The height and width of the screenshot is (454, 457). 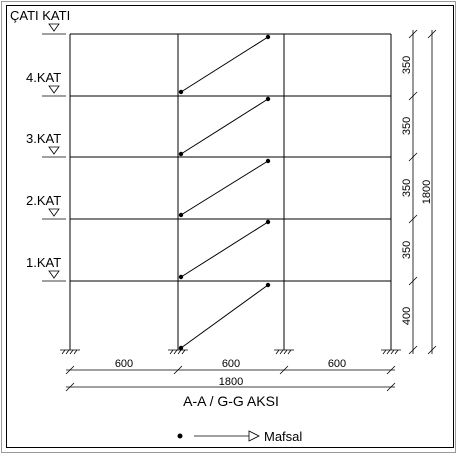 What do you see at coordinates (239, 436) in the screenshot?
I see `legend: Mafsal` at bounding box center [239, 436].